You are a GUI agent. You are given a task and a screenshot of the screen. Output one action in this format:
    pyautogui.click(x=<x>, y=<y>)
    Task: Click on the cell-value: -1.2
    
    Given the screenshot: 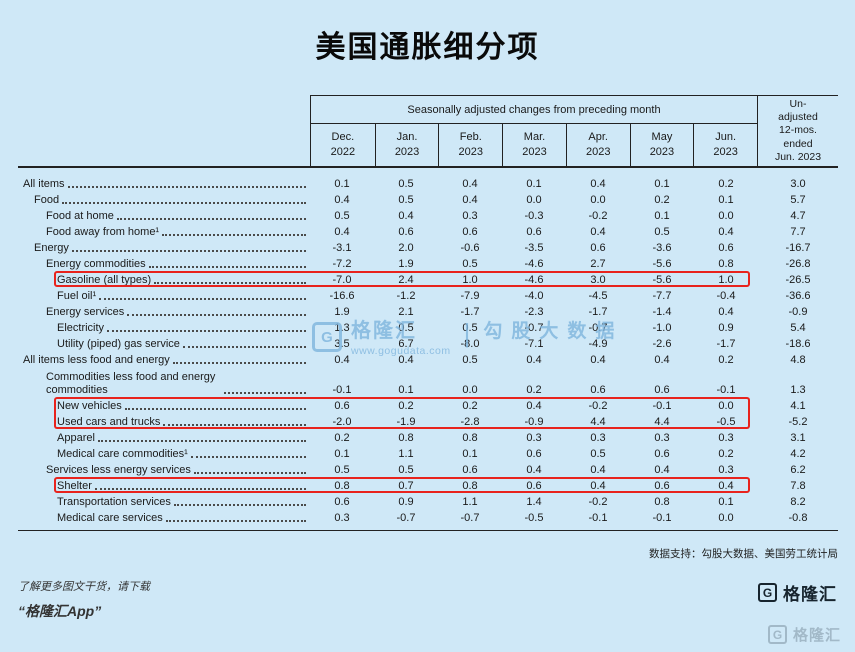 What is the action you would take?
    pyautogui.click(x=406, y=296)
    